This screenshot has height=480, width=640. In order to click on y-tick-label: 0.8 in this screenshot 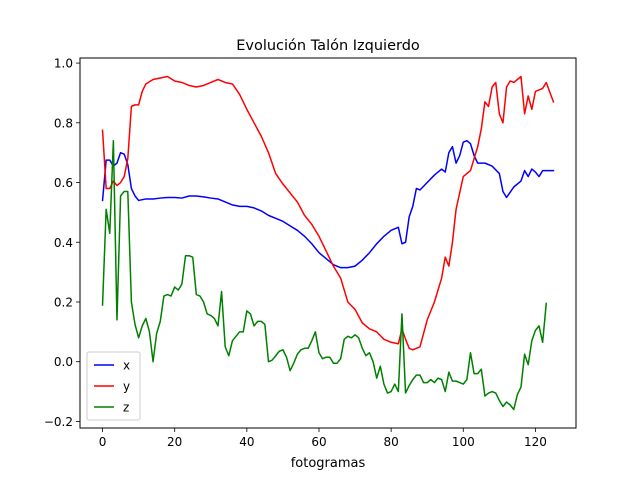, I will do `click(63, 123)`.